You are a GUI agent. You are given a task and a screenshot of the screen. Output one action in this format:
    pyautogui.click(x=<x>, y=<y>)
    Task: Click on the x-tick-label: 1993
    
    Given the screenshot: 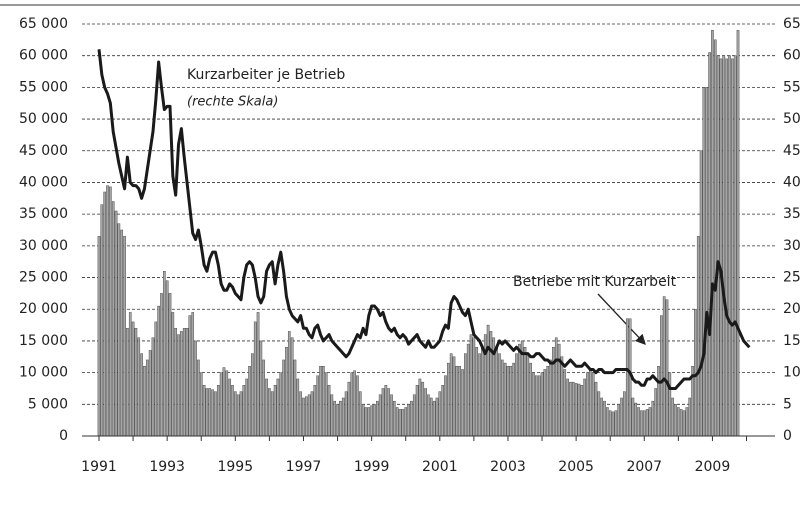 What is the action you would take?
    pyautogui.click(x=167, y=467)
    